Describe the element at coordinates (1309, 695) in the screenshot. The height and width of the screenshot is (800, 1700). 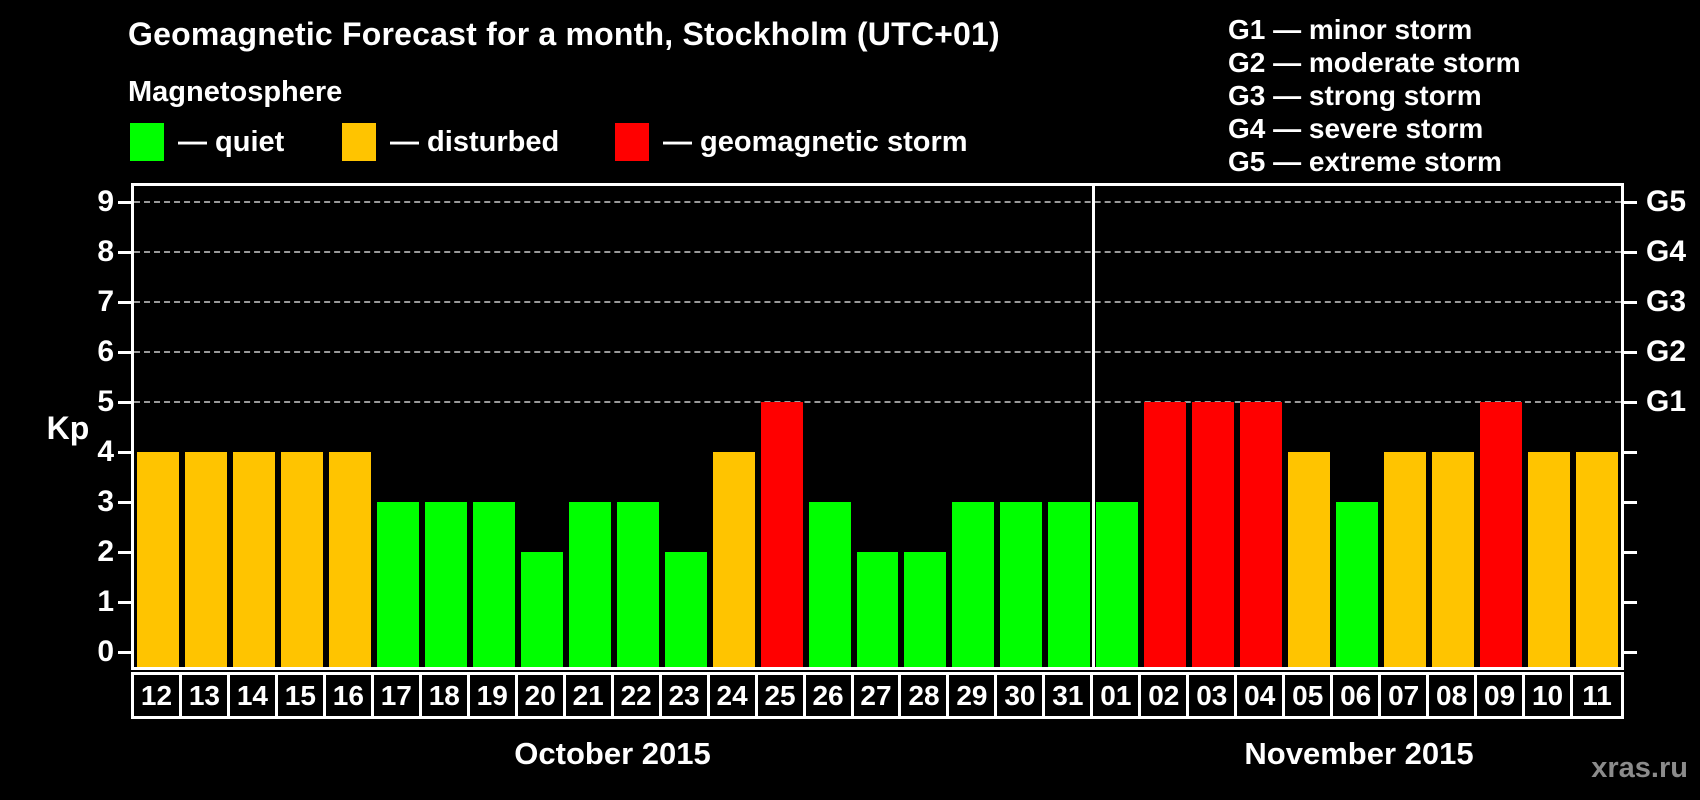
I see `day-label-05: 05` at that location.